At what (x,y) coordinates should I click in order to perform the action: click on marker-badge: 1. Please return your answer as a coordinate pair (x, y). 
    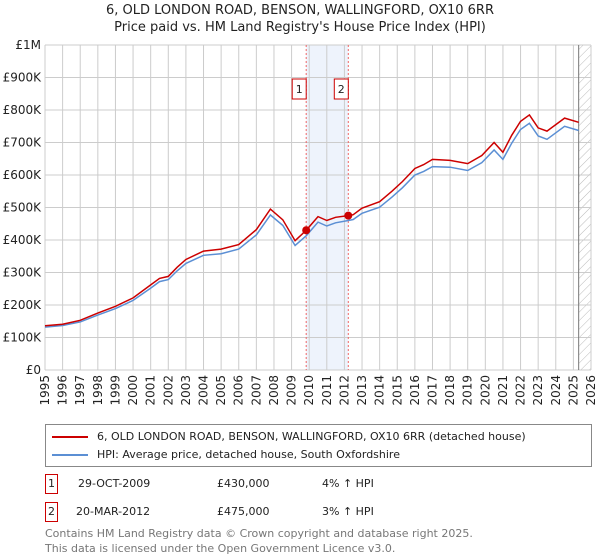
    Looking at the image, I should click on (51, 484).